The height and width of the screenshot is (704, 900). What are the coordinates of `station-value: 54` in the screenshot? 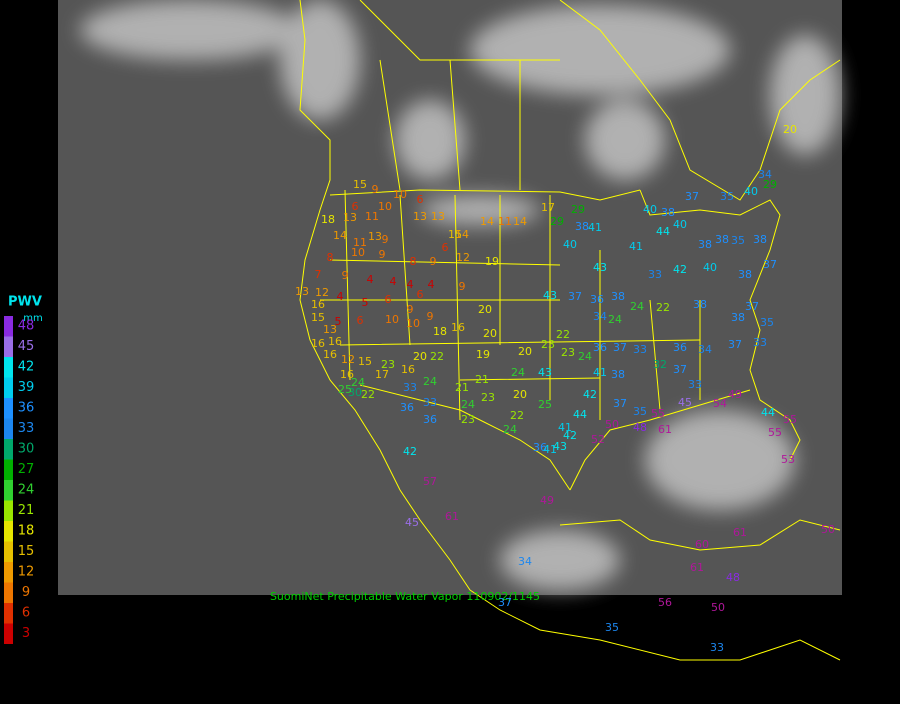 It's located at (720, 403).